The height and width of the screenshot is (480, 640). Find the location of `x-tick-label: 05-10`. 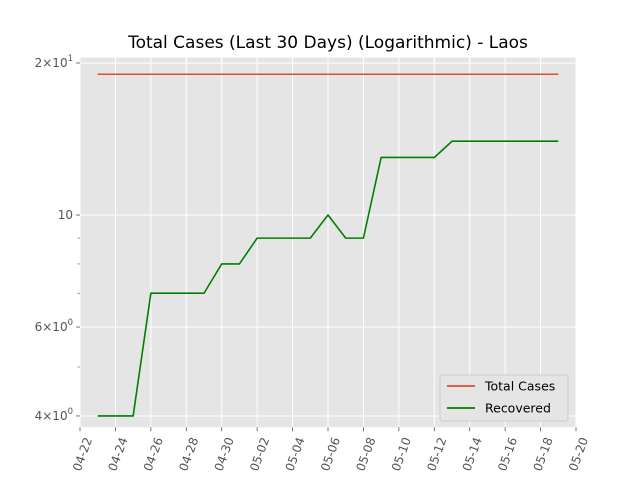

x-tick-label: 05-10 is located at coordinates (401, 454).